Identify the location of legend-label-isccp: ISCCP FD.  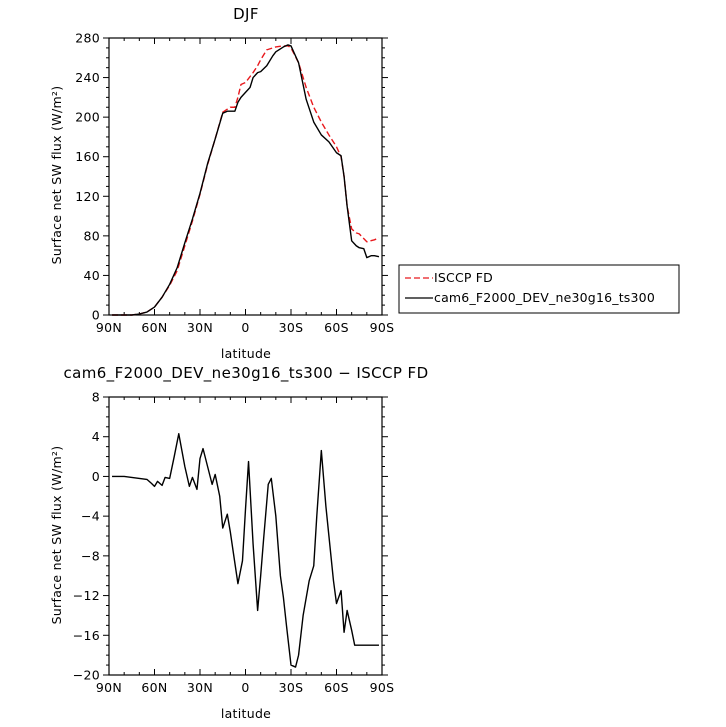
(463, 277).